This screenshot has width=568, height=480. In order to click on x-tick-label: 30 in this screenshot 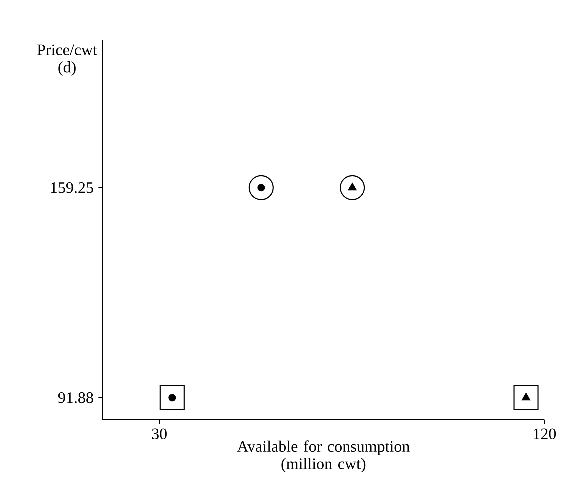, I will do `click(159, 434)`.